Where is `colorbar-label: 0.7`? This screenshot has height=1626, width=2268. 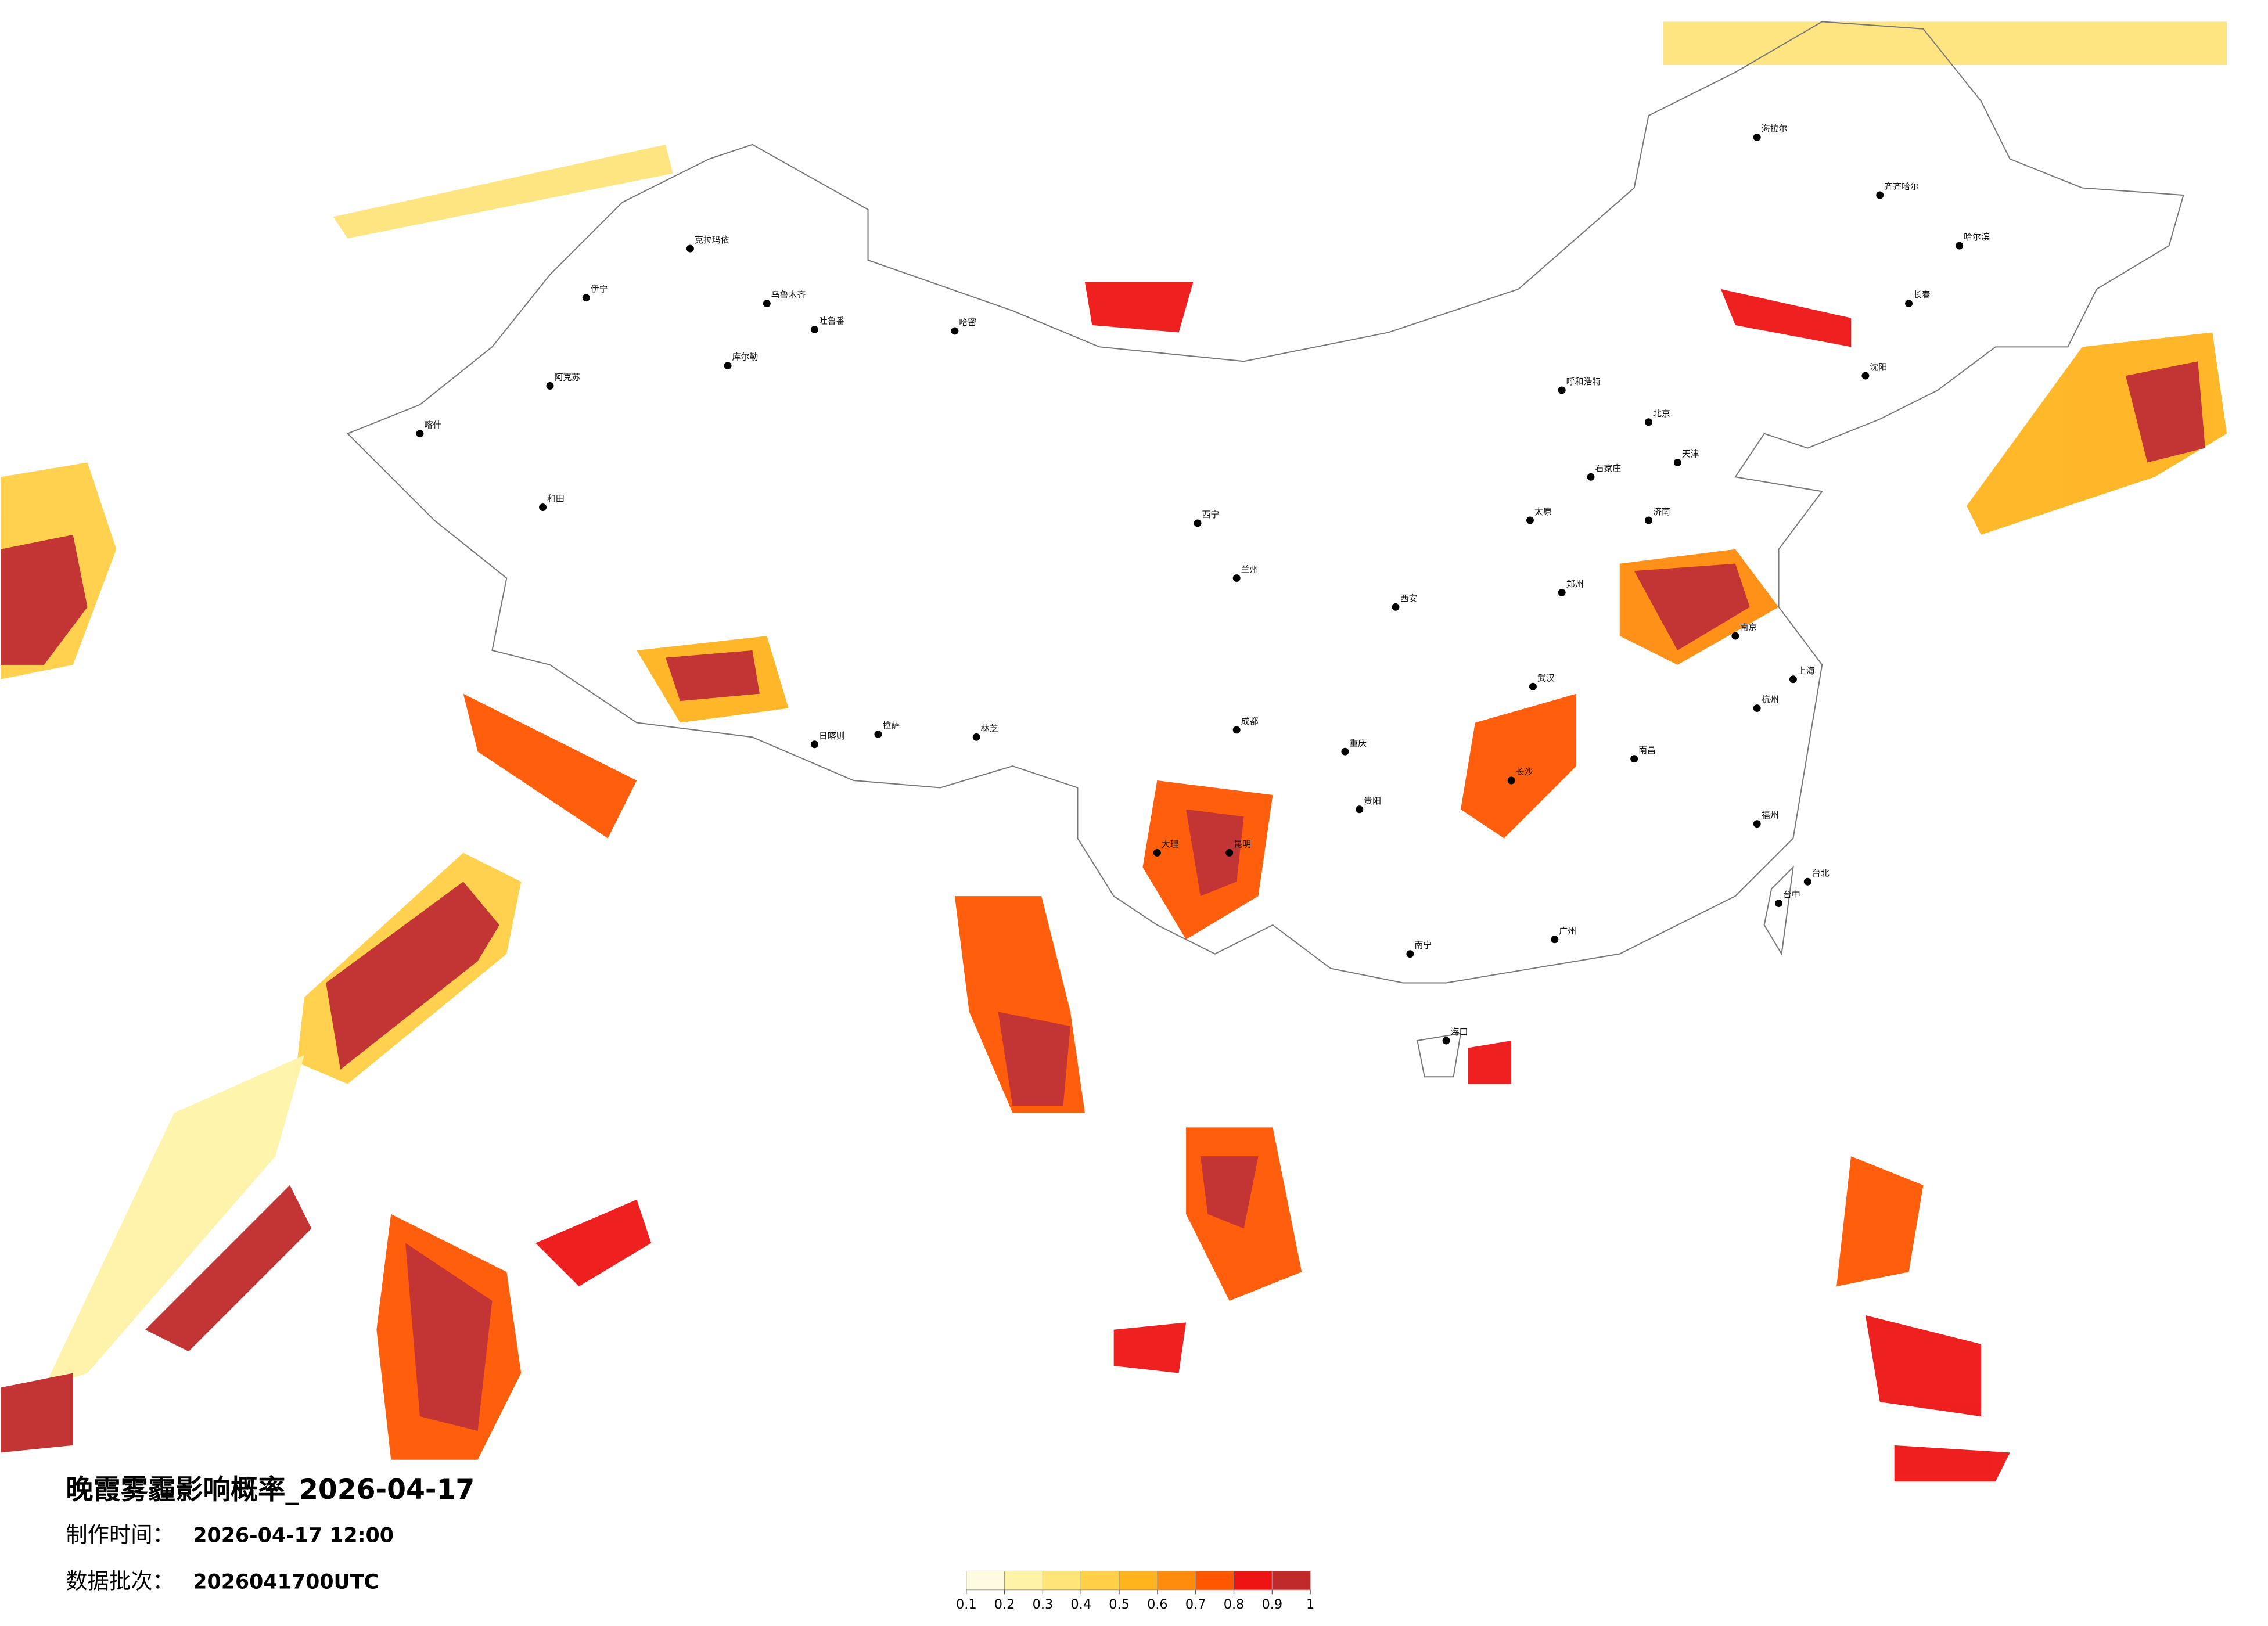 colorbar-label: 0.7 is located at coordinates (1195, 1604).